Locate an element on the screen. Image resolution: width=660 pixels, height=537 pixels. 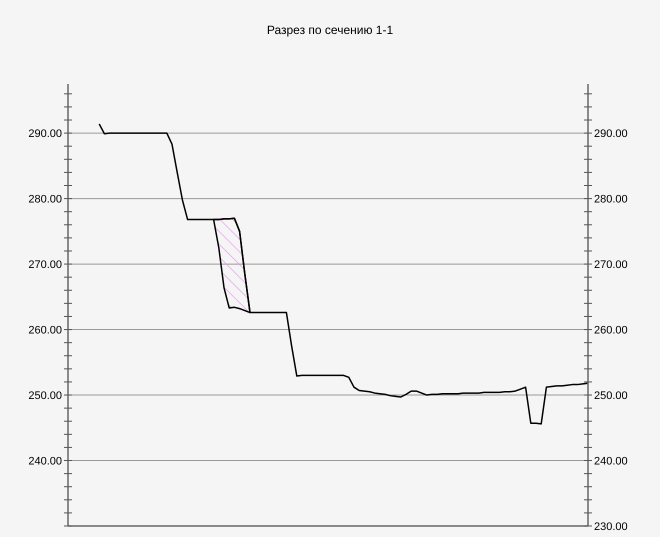
y2-tick-label: 290.00 is located at coordinates (611, 134).